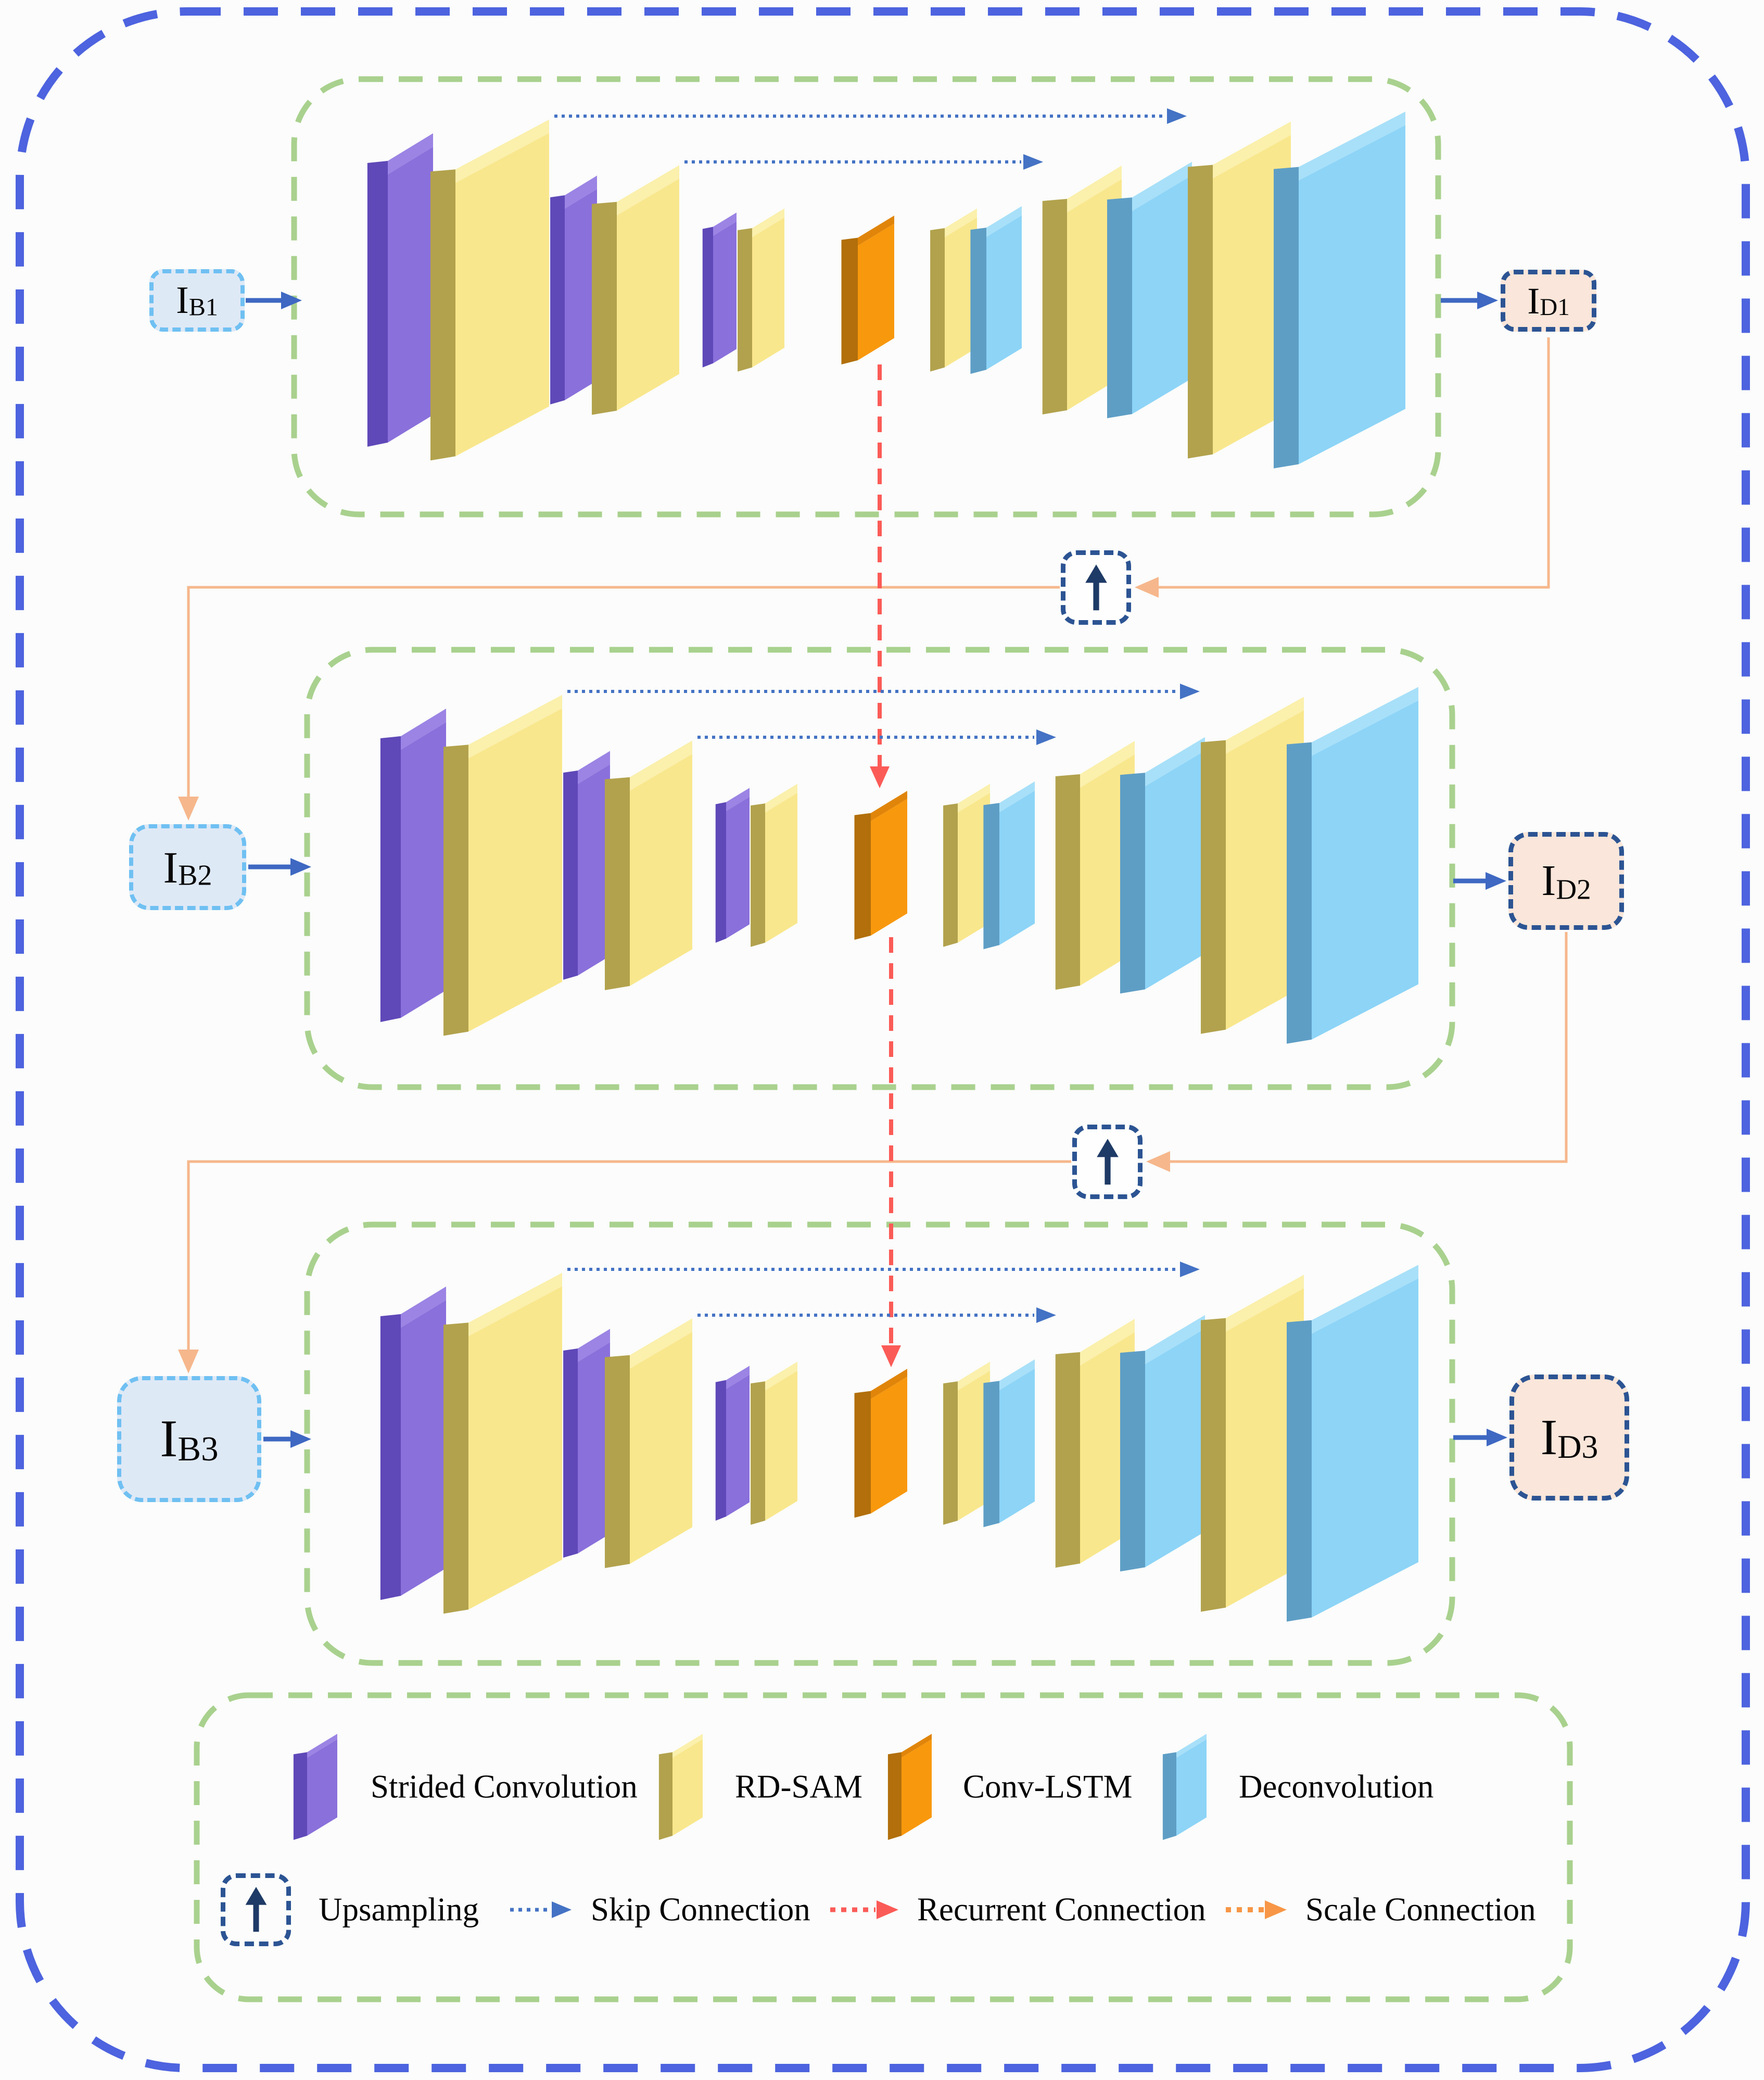 This screenshot has height=2080, width=1764. What do you see at coordinates (1107, 764) in the screenshot?
I see `scale-2-block-10-rd-sam-top` at bounding box center [1107, 764].